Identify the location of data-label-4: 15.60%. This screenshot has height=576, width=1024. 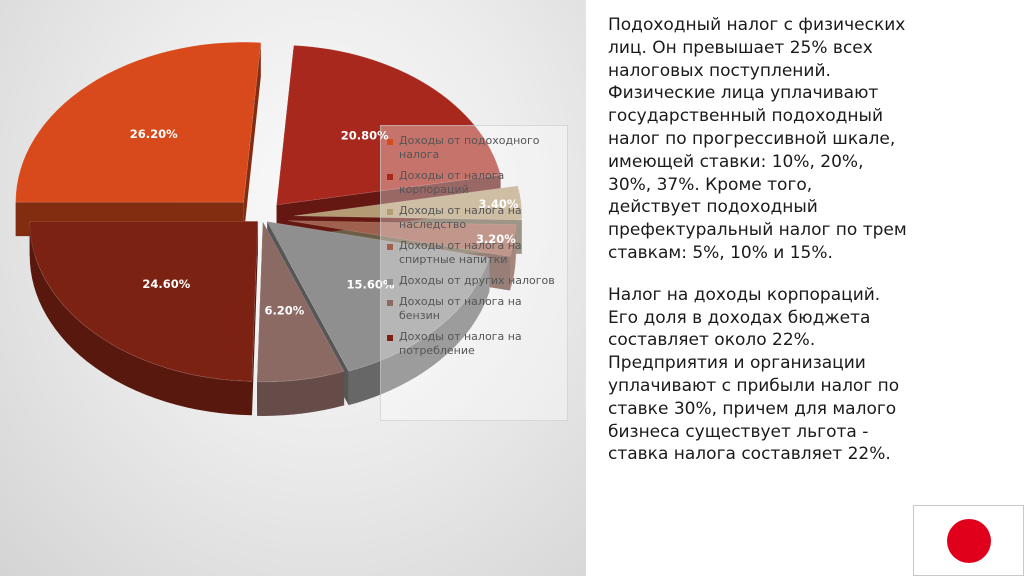
(371, 285).